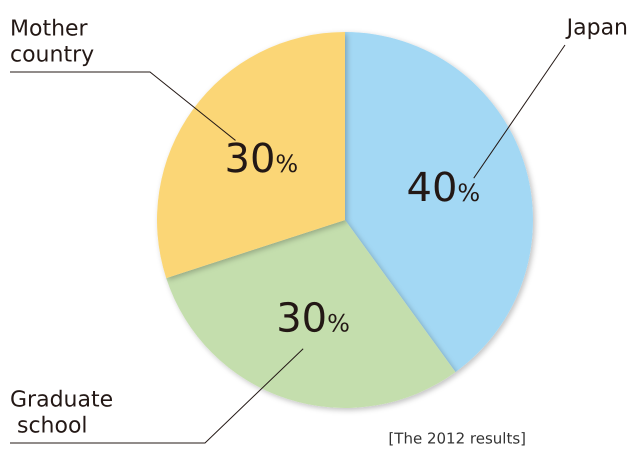  I want to click on text: [The 2012 results], so click(457, 439).